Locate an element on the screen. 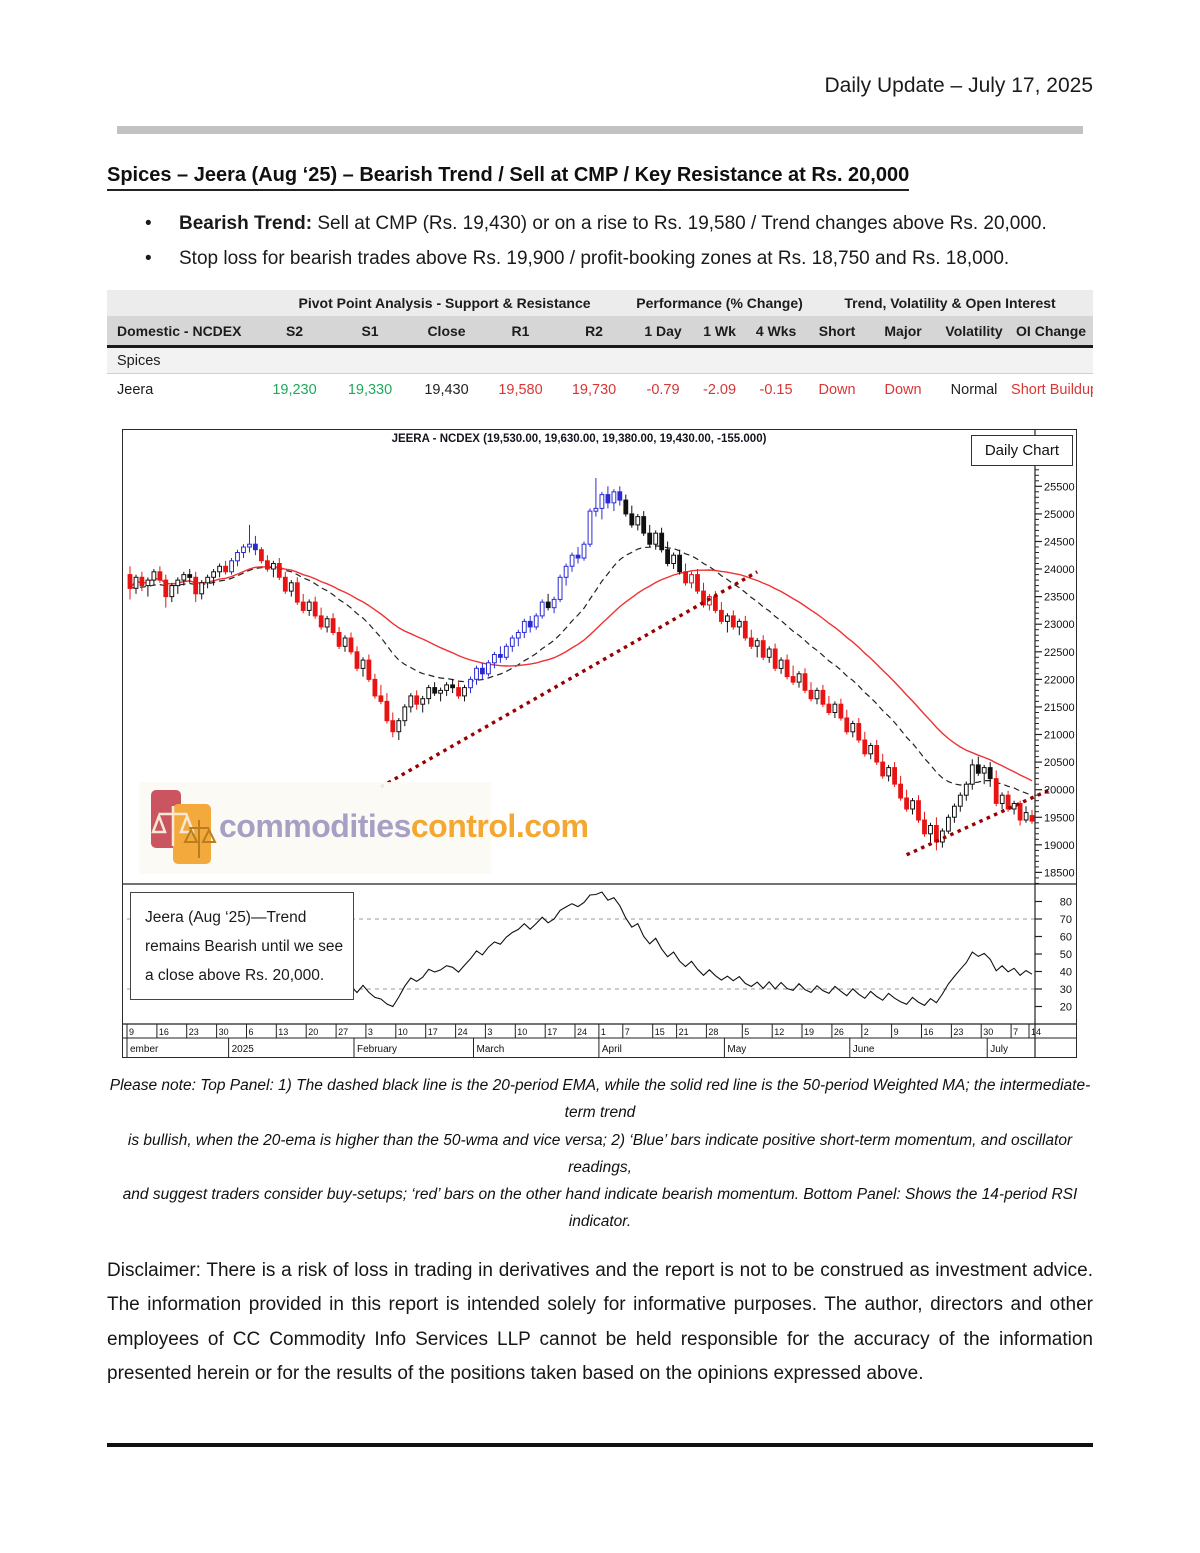  section-row-label: Spices is located at coordinates (600, 360).